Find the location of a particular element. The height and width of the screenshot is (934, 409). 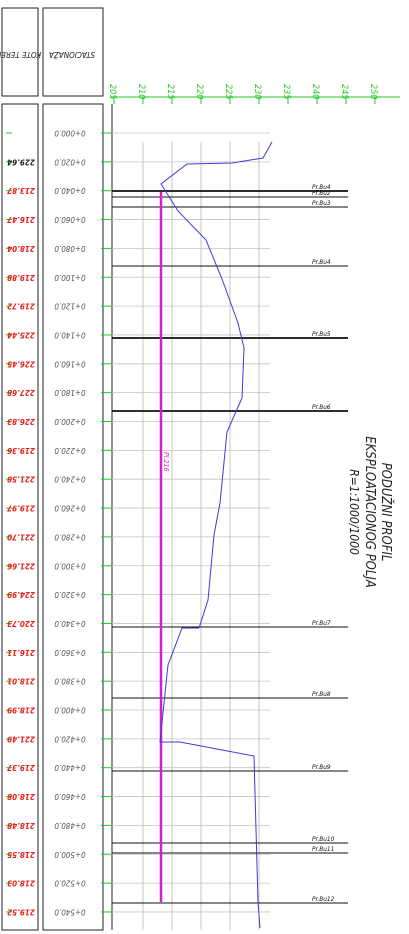

station-value: 0+420.0 is located at coordinates (70, 738).